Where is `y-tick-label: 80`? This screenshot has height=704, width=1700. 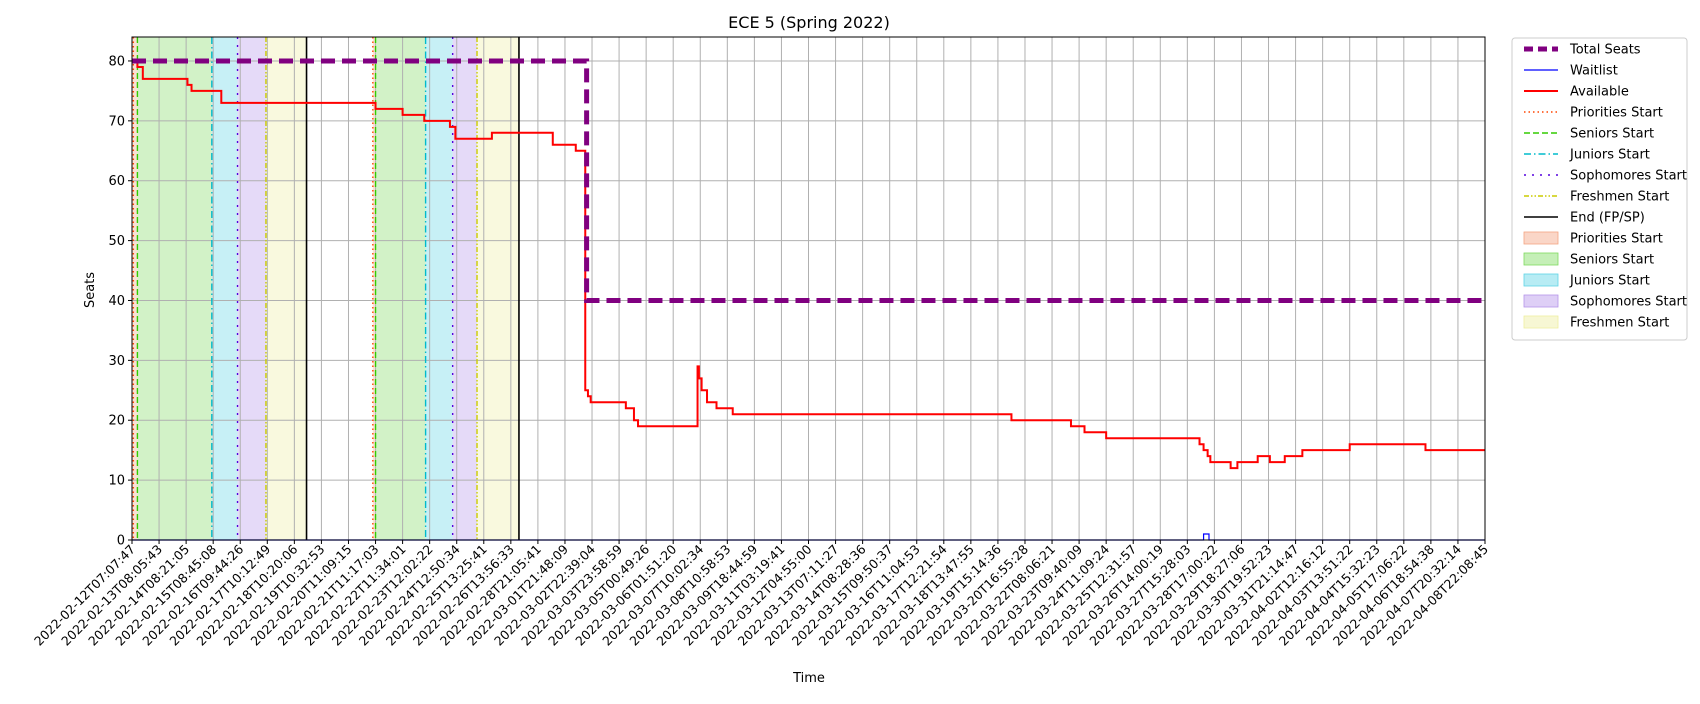 y-tick-label: 80 is located at coordinates (116, 61).